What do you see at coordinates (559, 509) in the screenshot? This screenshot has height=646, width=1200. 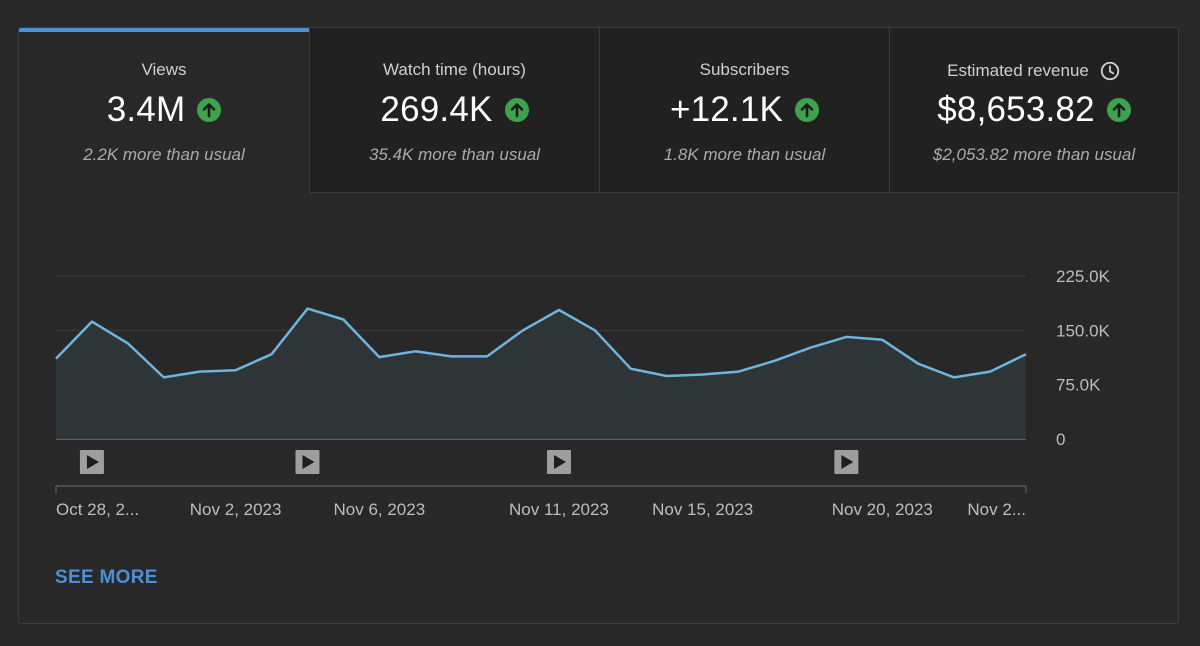 I see `x-tick-label: Nov 11, 2023` at bounding box center [559, 509].